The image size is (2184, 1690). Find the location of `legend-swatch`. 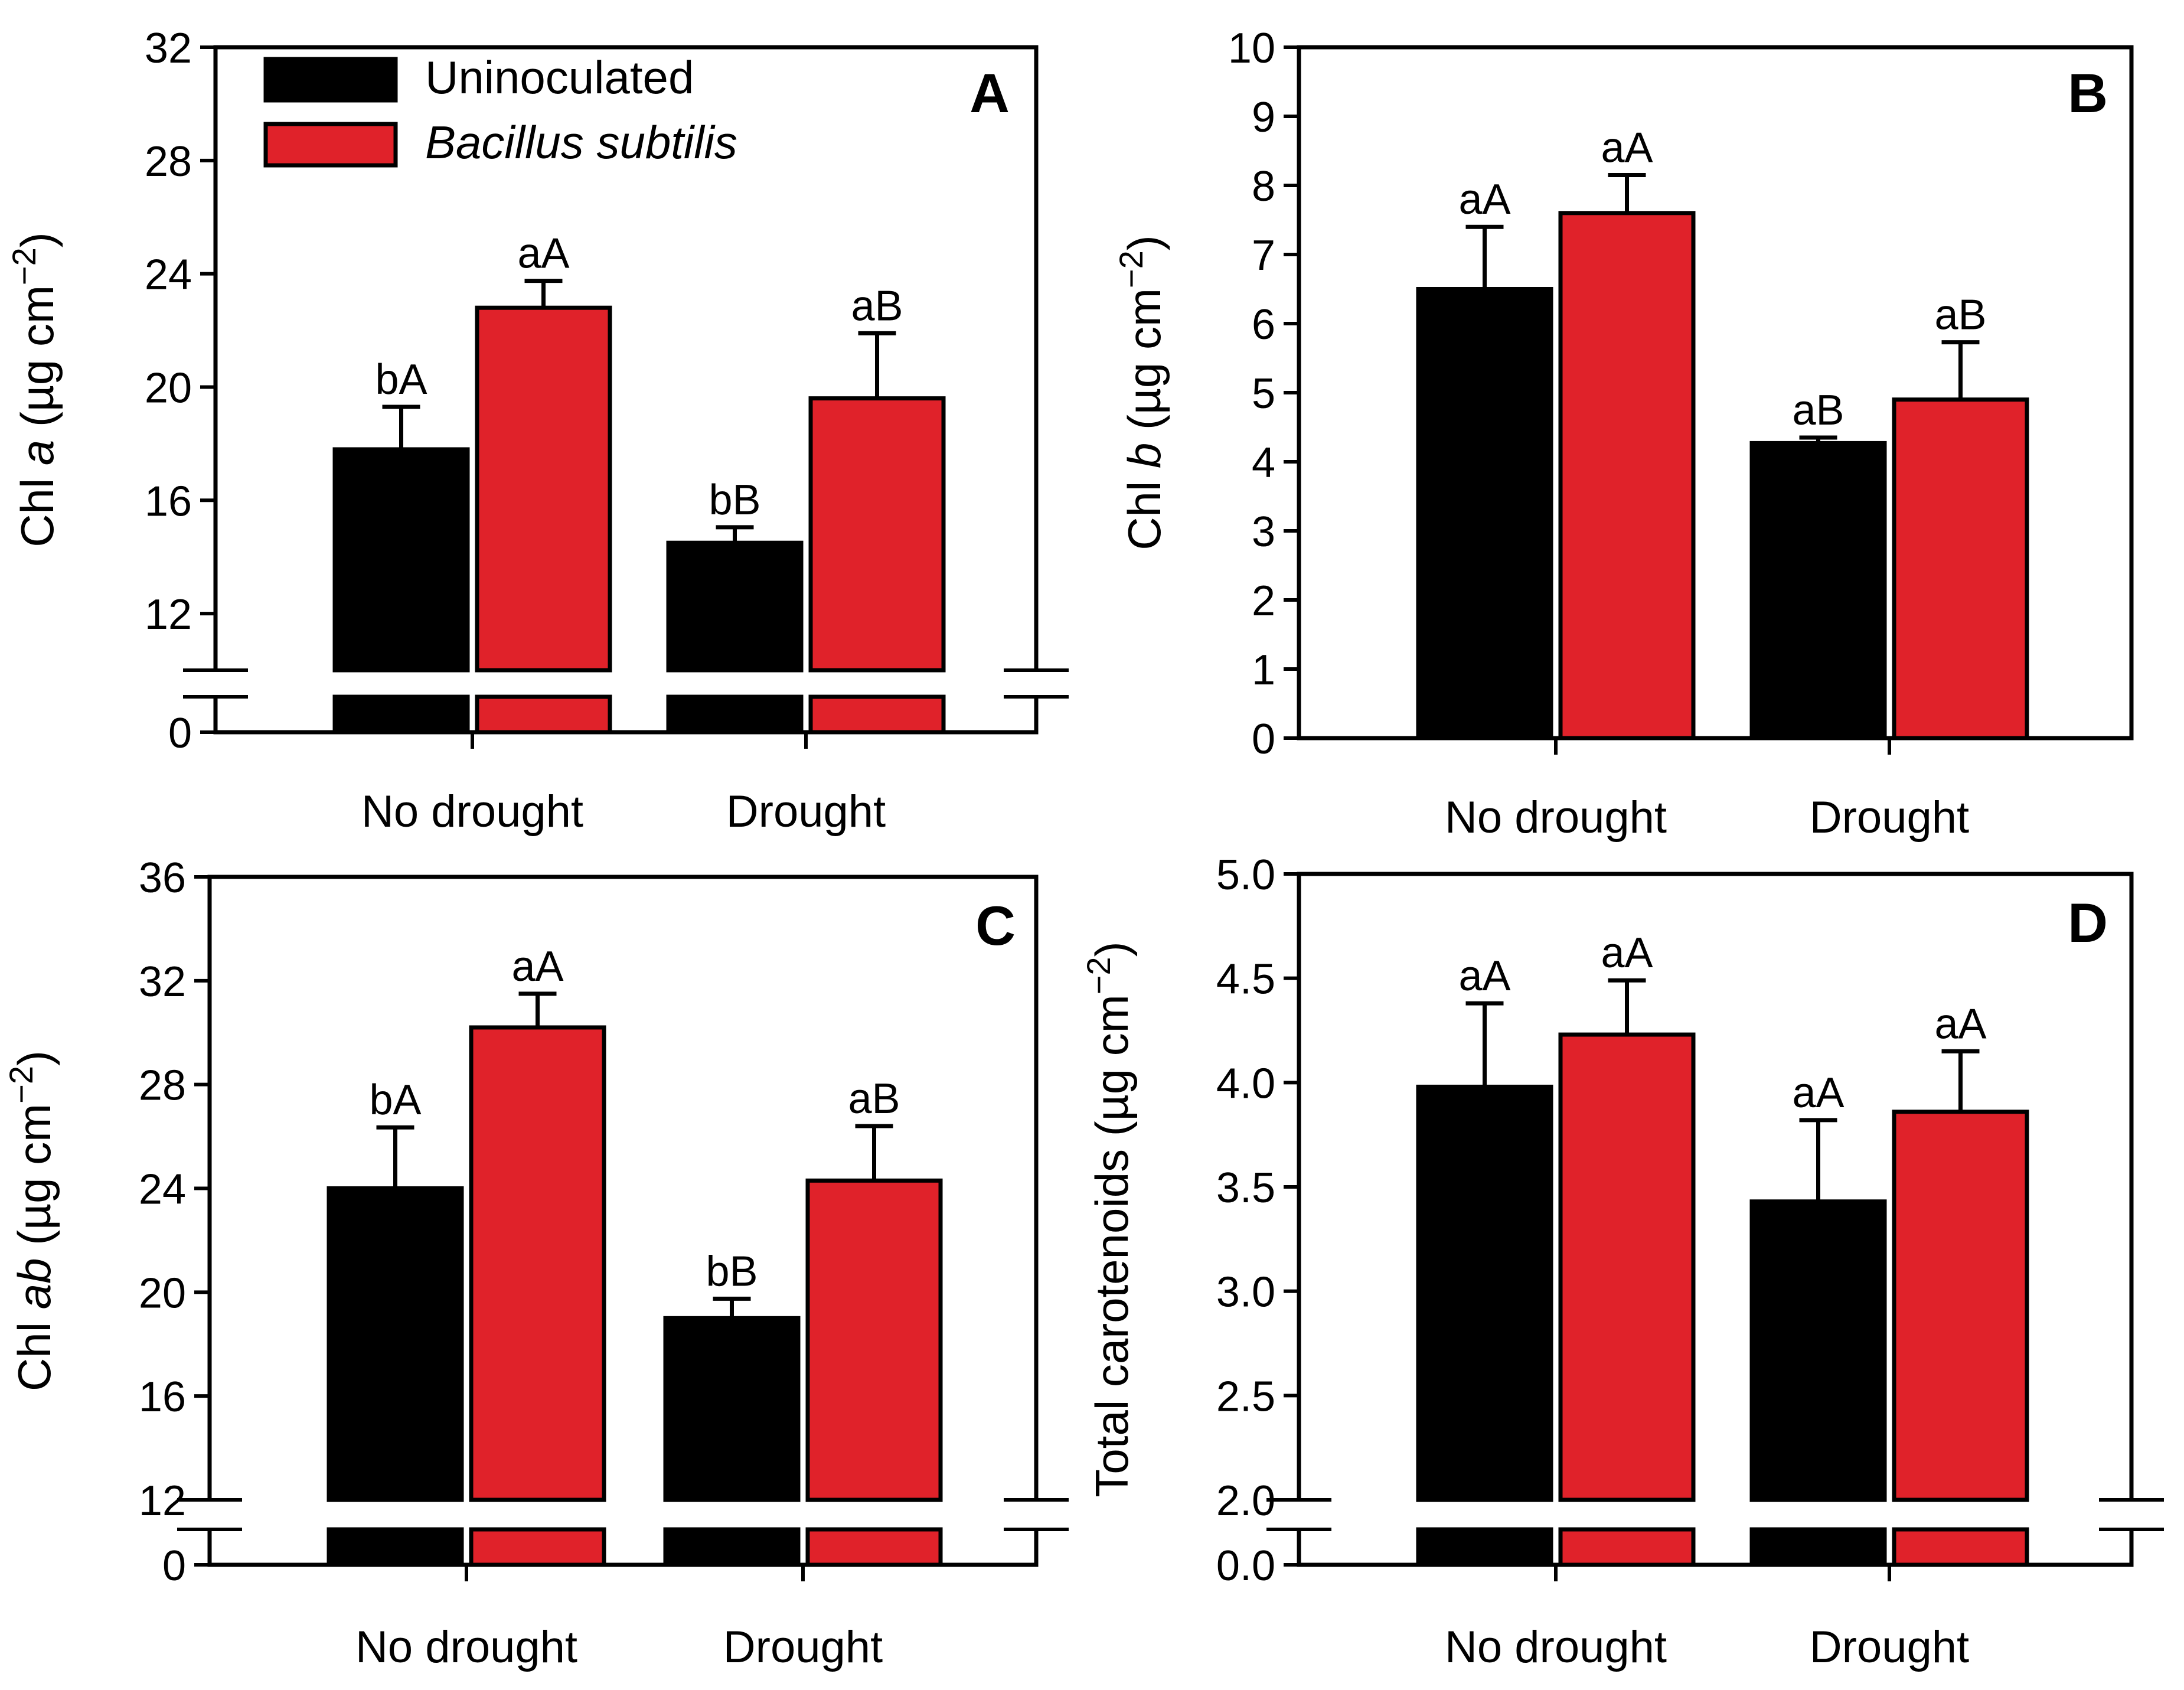

legend-swatch is located at coordinates (330, 80).